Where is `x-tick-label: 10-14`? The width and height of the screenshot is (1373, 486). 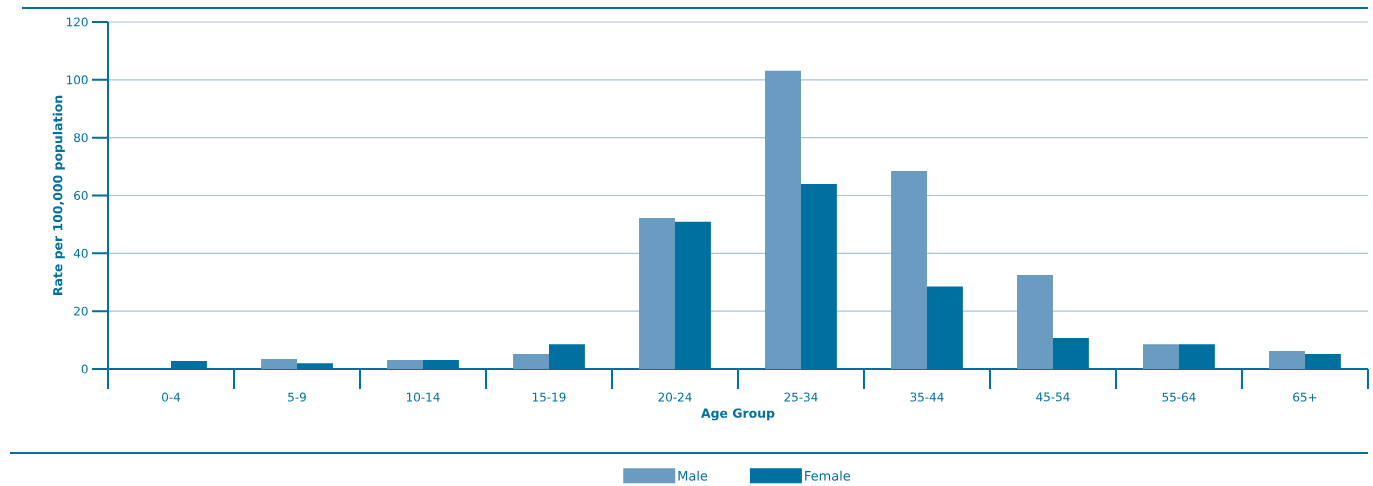 x-tick-label: 10-14 is located at coordinates (423, 397).